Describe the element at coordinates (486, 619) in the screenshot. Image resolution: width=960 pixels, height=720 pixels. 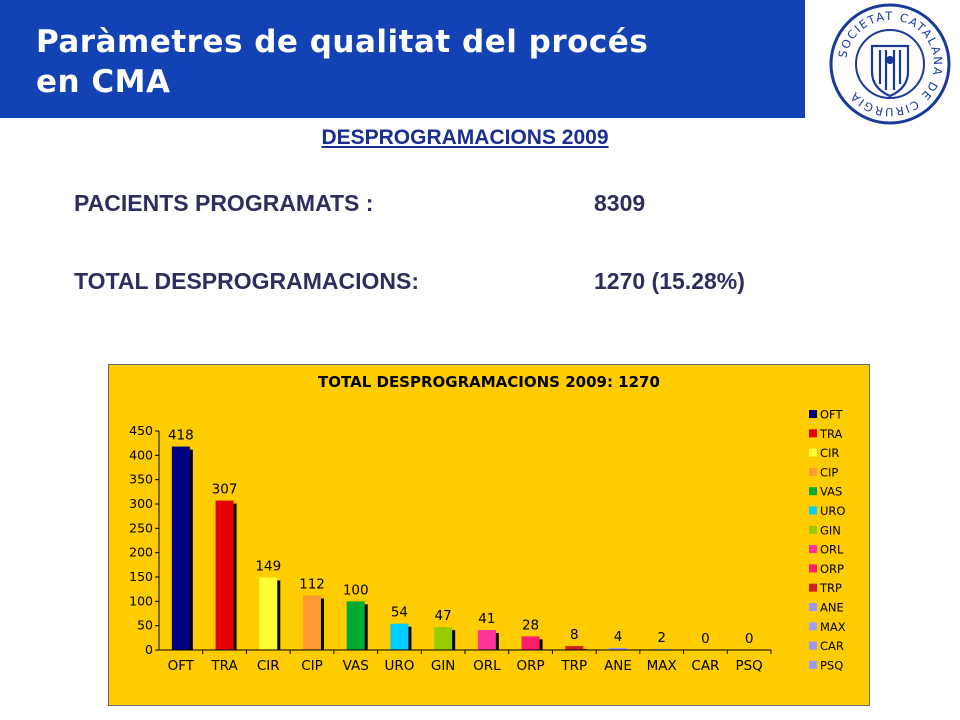
I see `data-label: 41` at that location.